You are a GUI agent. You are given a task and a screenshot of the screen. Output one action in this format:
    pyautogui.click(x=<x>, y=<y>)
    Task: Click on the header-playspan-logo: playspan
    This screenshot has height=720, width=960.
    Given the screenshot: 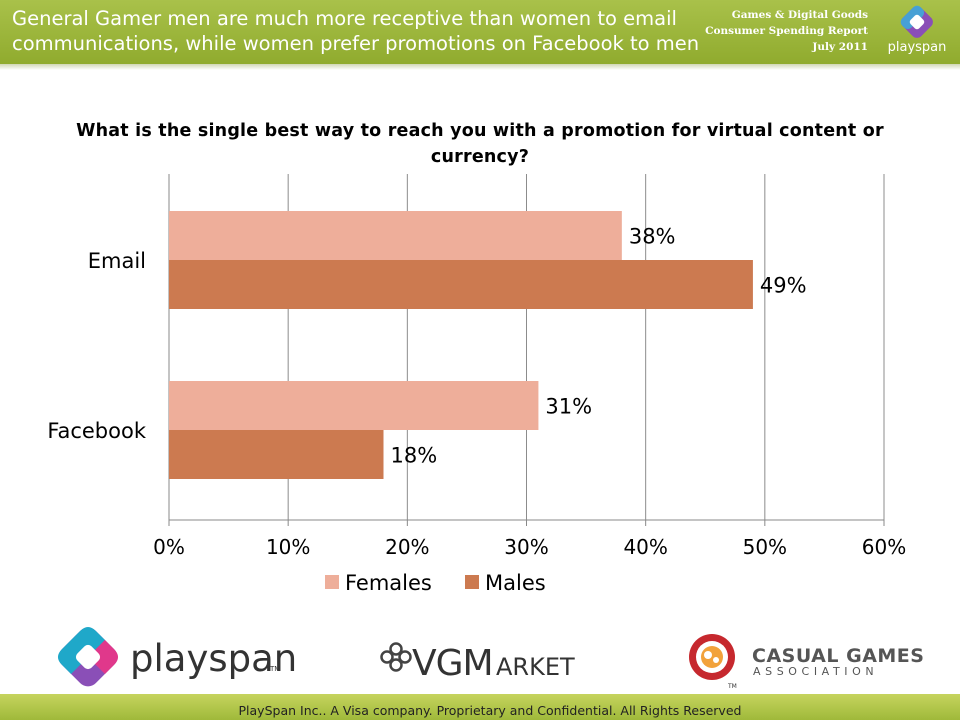 What is the action you would take?
    pyautogui.click(x=917, y=32)
    